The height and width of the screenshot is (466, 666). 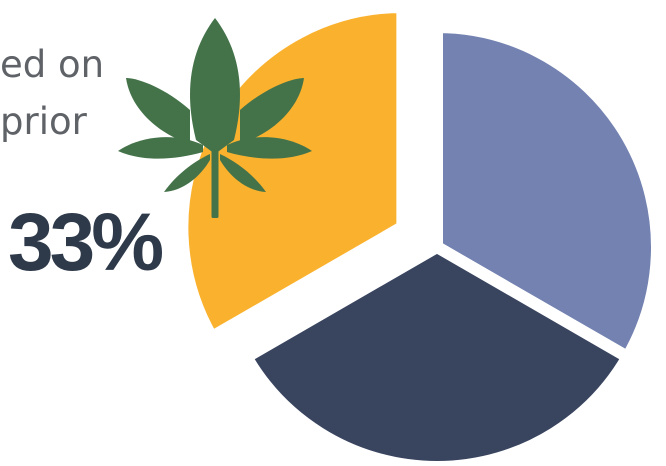 I want to click on caption-line-1: ed on, so click(x=52, y=64).